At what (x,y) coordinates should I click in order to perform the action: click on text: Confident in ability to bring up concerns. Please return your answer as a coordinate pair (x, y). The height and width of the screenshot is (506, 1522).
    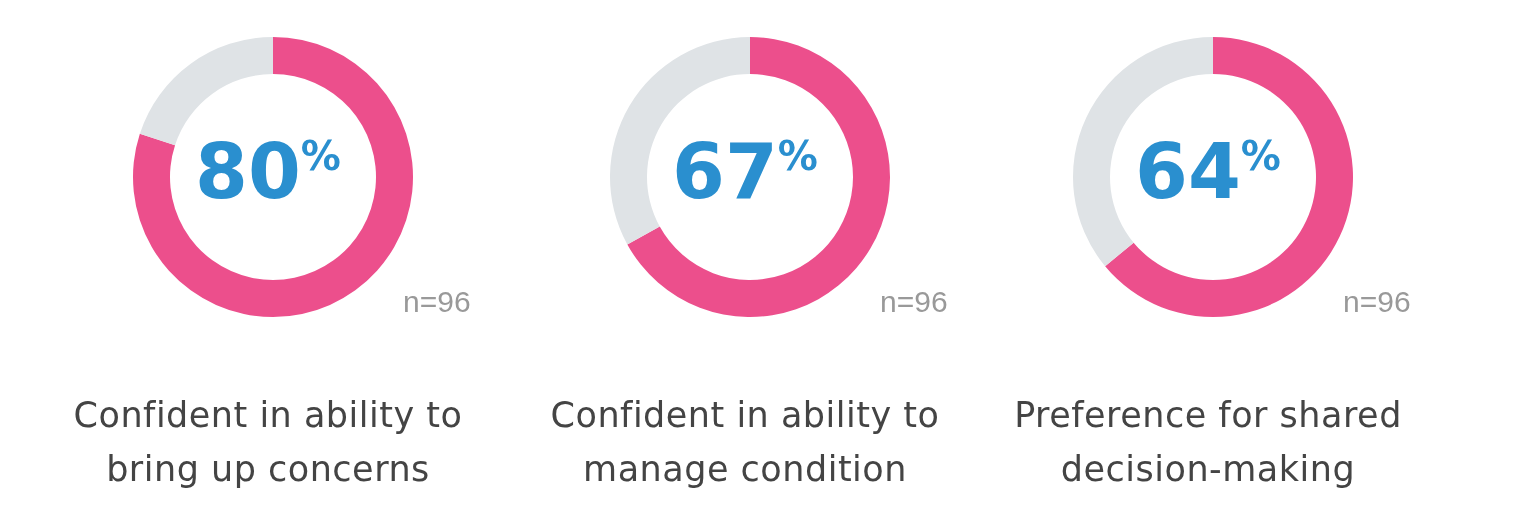
    Looking at the image, I should click on (268, 442).